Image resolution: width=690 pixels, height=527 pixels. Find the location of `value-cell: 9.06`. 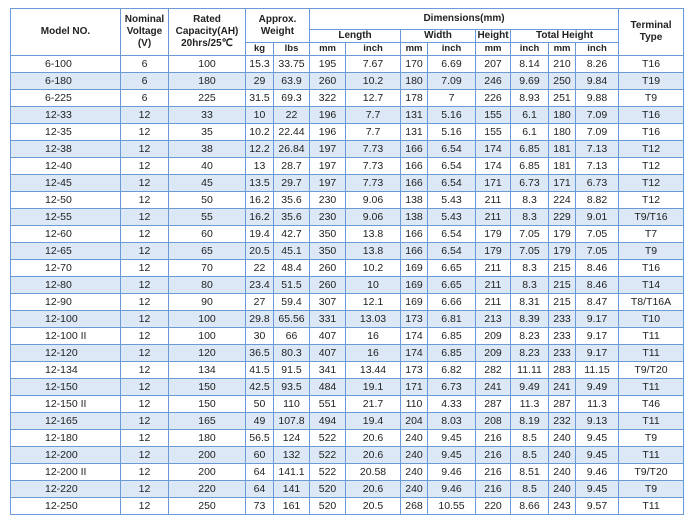

value-cell: 9.06 is located at coordinates (373, 200).